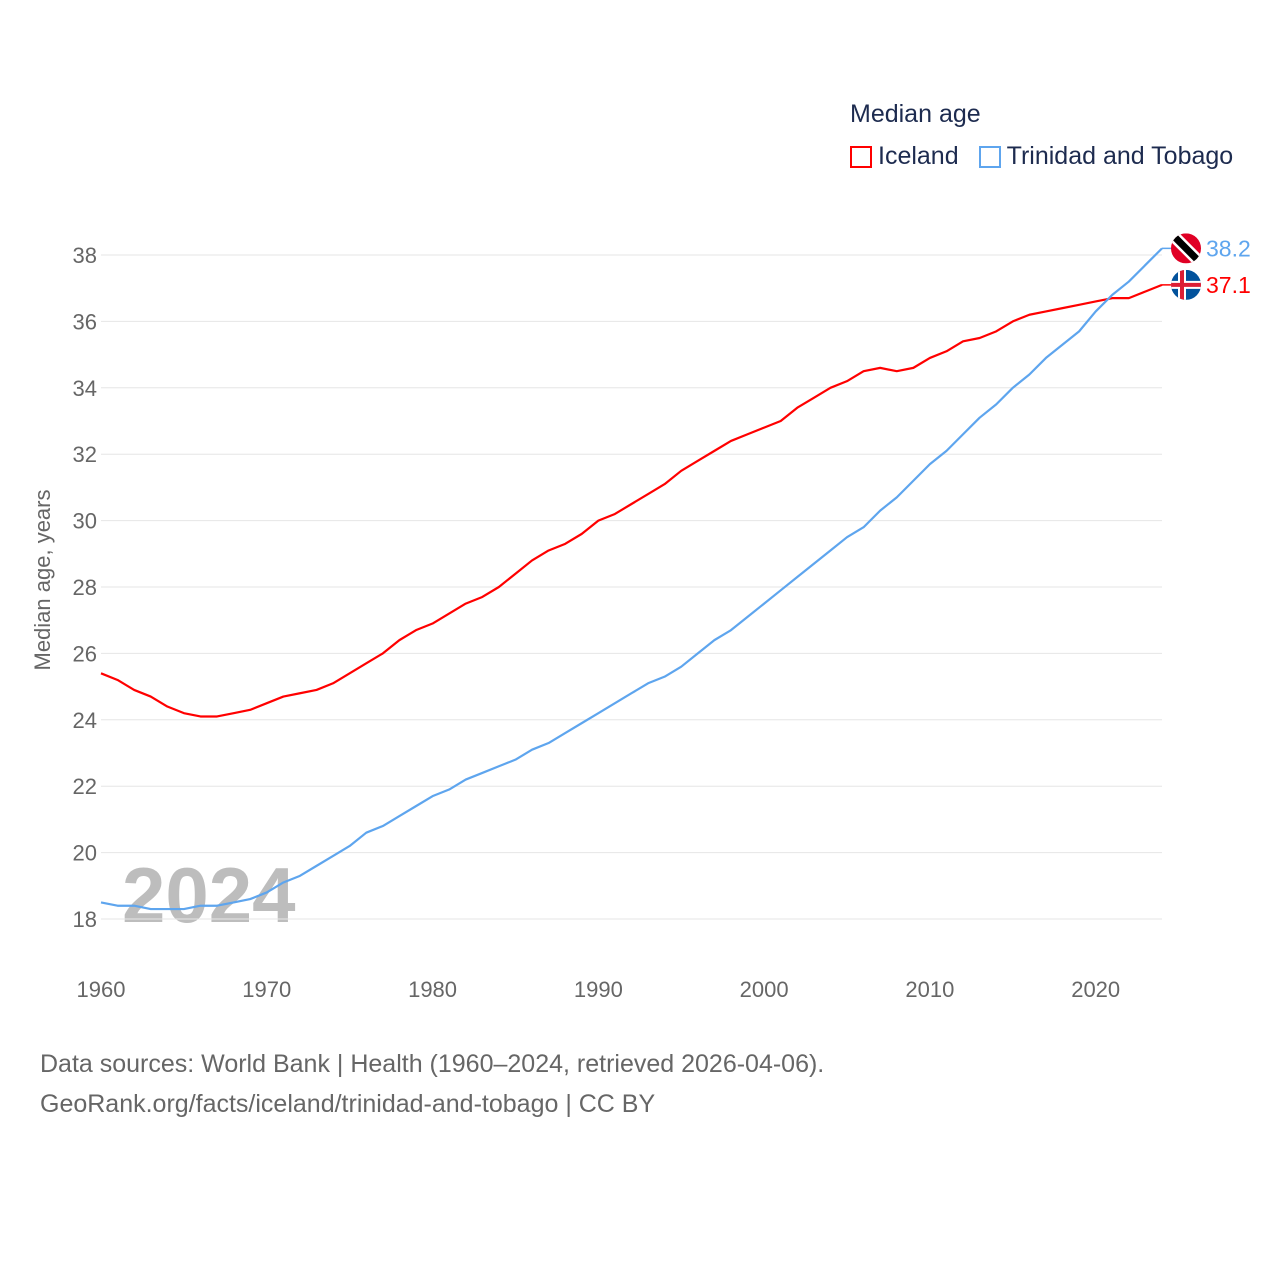  I want to click on x-tick-label: 2020, so click(1095, 989).